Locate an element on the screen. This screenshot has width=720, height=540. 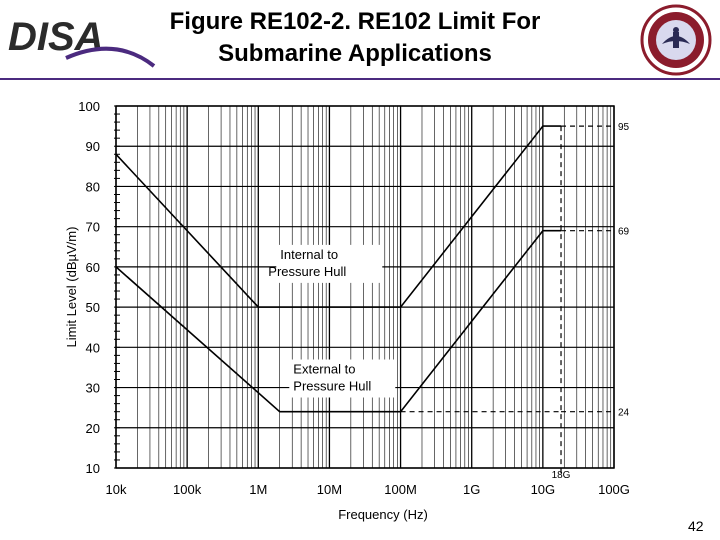
y-tick-label: 70 is located at coordinates (93, 227).